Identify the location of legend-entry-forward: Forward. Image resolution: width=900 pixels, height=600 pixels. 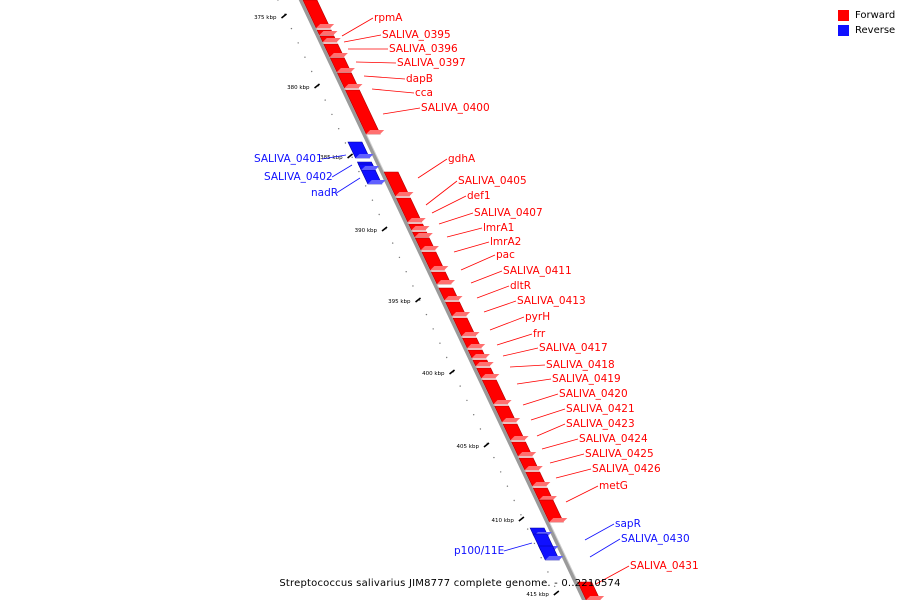
(866, 15).